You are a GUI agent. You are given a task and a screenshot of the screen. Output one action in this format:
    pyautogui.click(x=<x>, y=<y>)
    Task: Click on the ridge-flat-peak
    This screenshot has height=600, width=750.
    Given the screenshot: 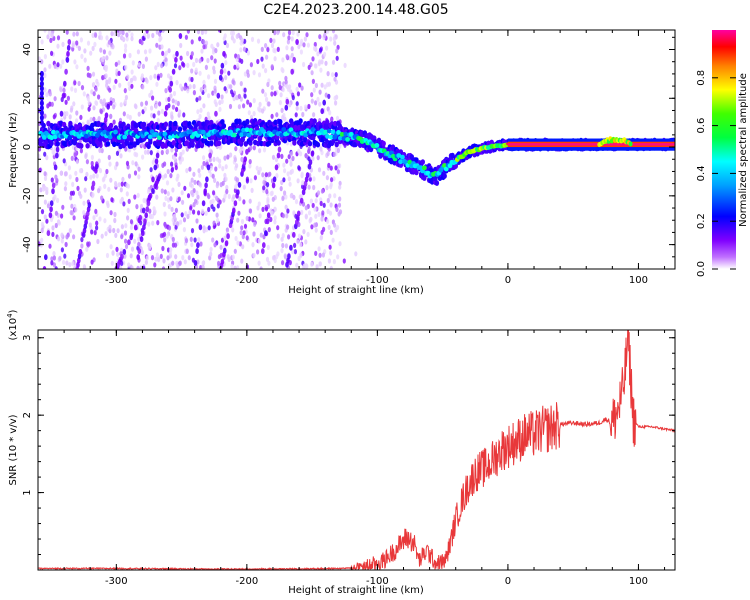 What is the action you would take?
    pyautogui.click(x=591, y=144)
    